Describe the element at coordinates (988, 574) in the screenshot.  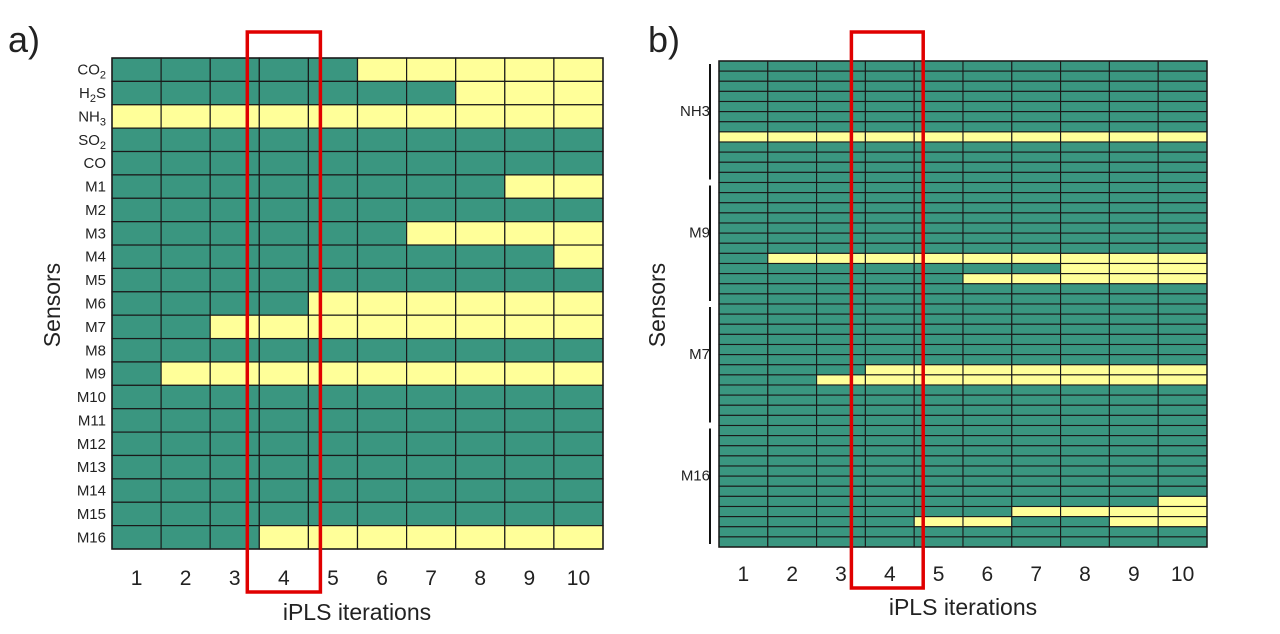
I see `x-tick-label: 6` at that location.